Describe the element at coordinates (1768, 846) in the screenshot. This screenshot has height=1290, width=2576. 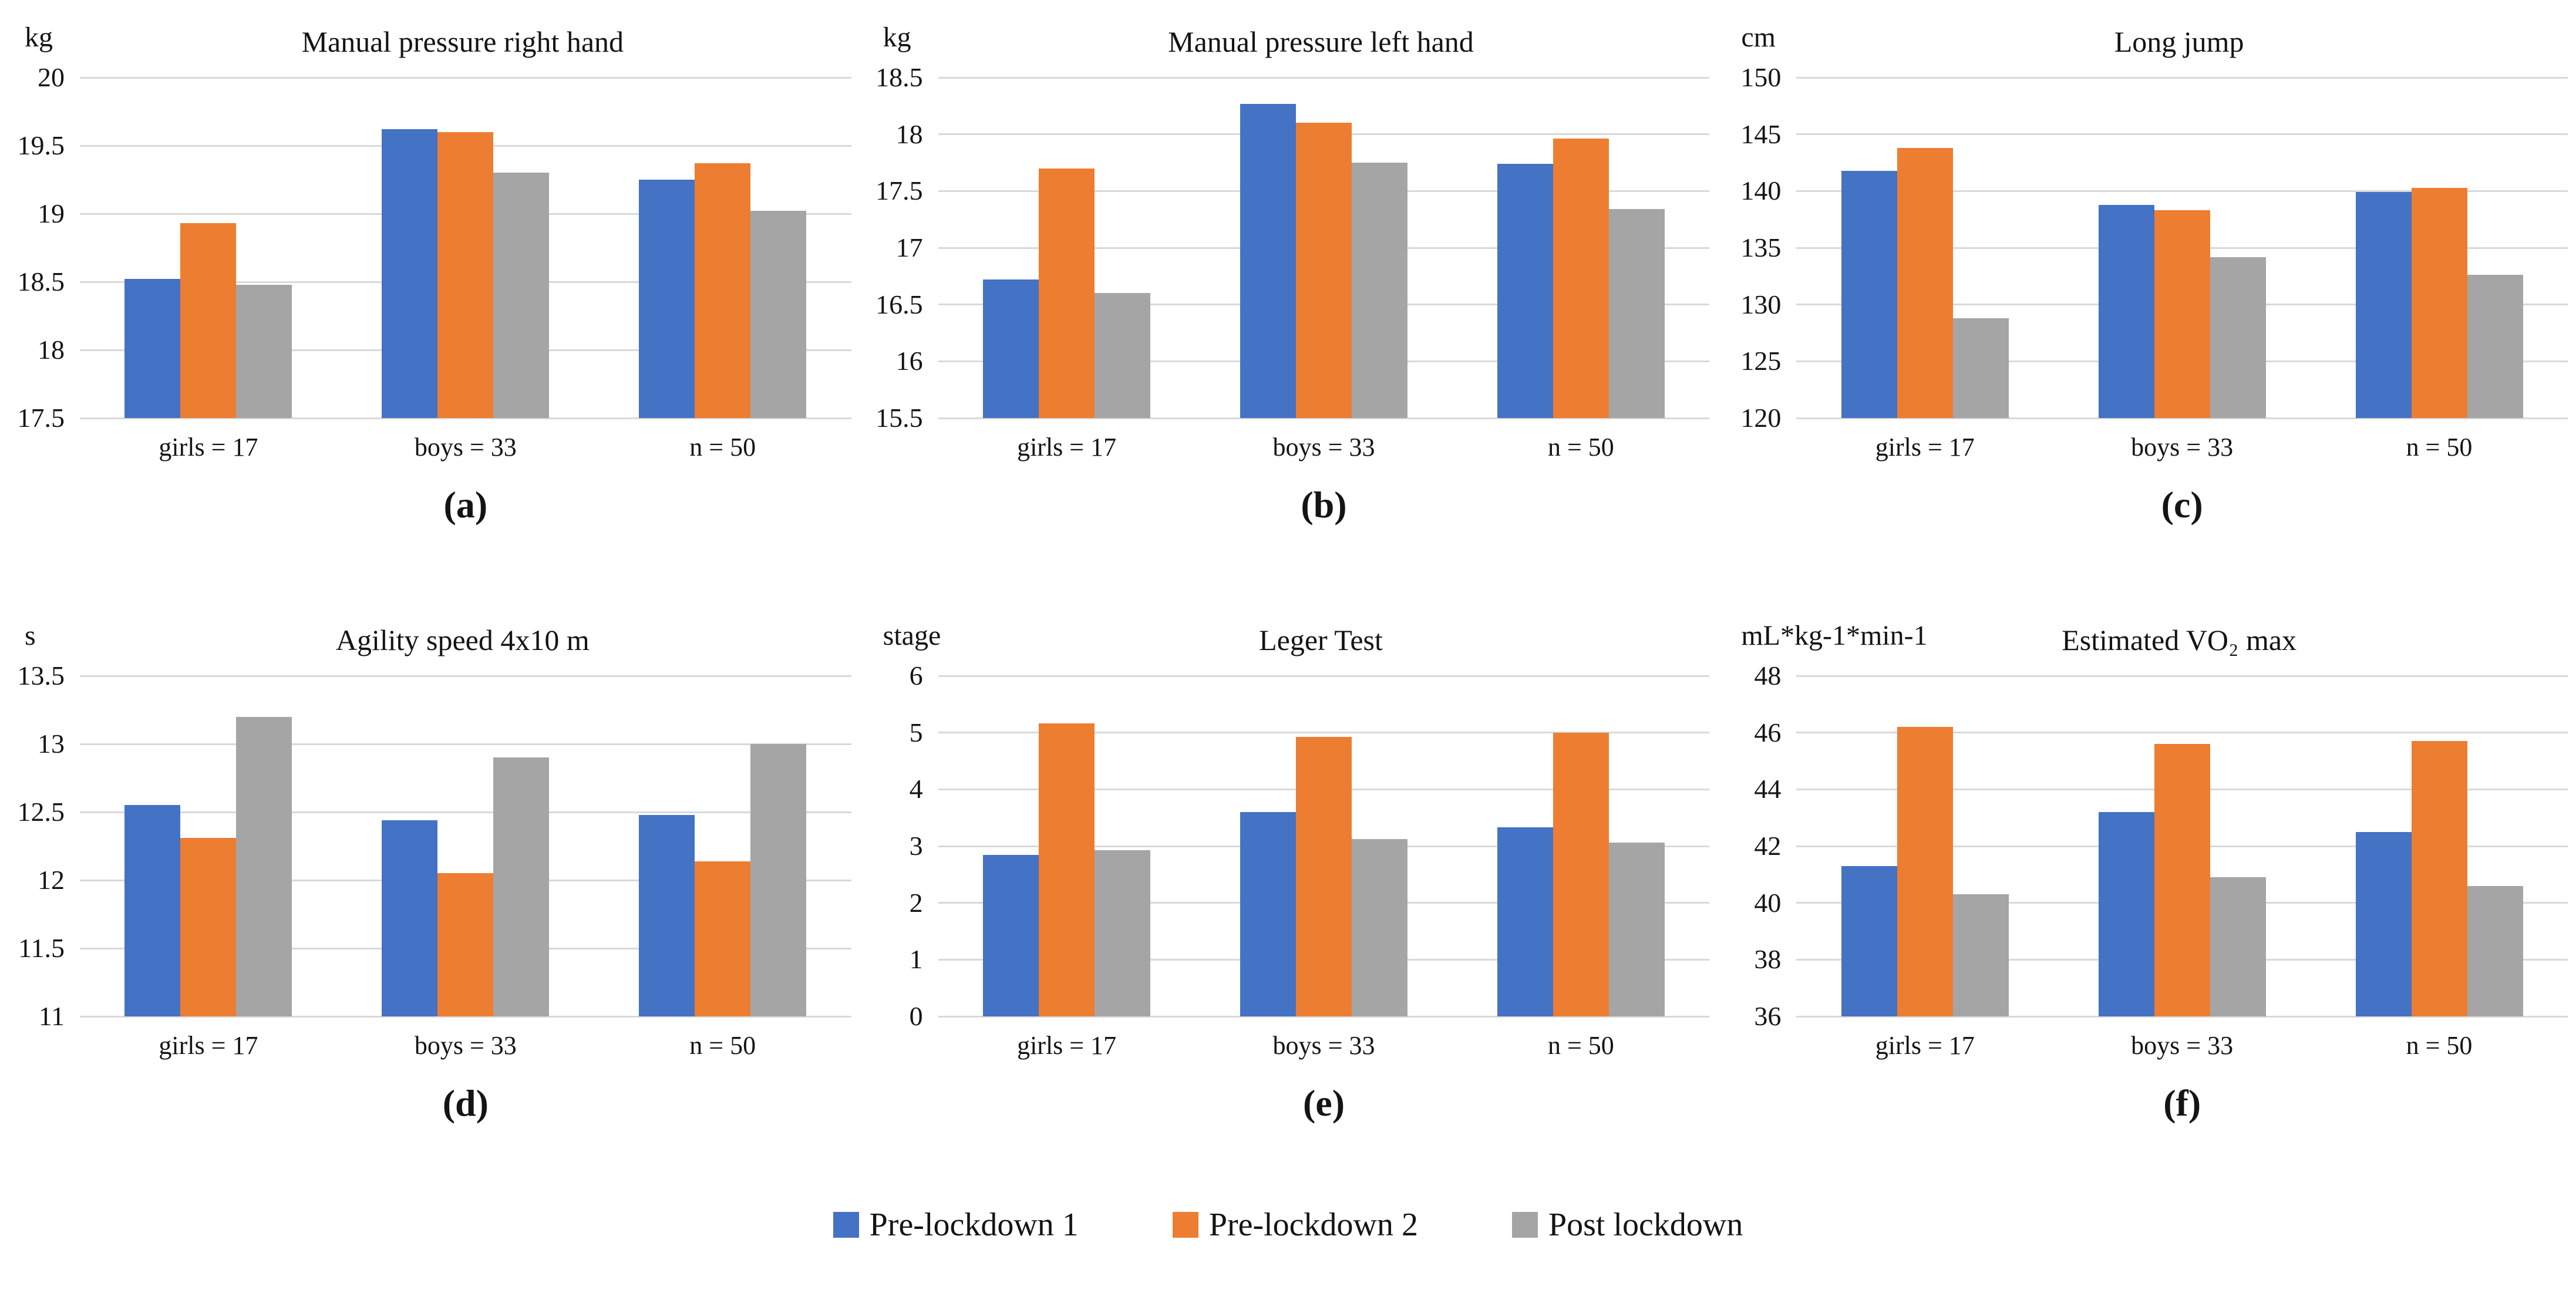
I see `y-axis-tick-label: 42` at that location.